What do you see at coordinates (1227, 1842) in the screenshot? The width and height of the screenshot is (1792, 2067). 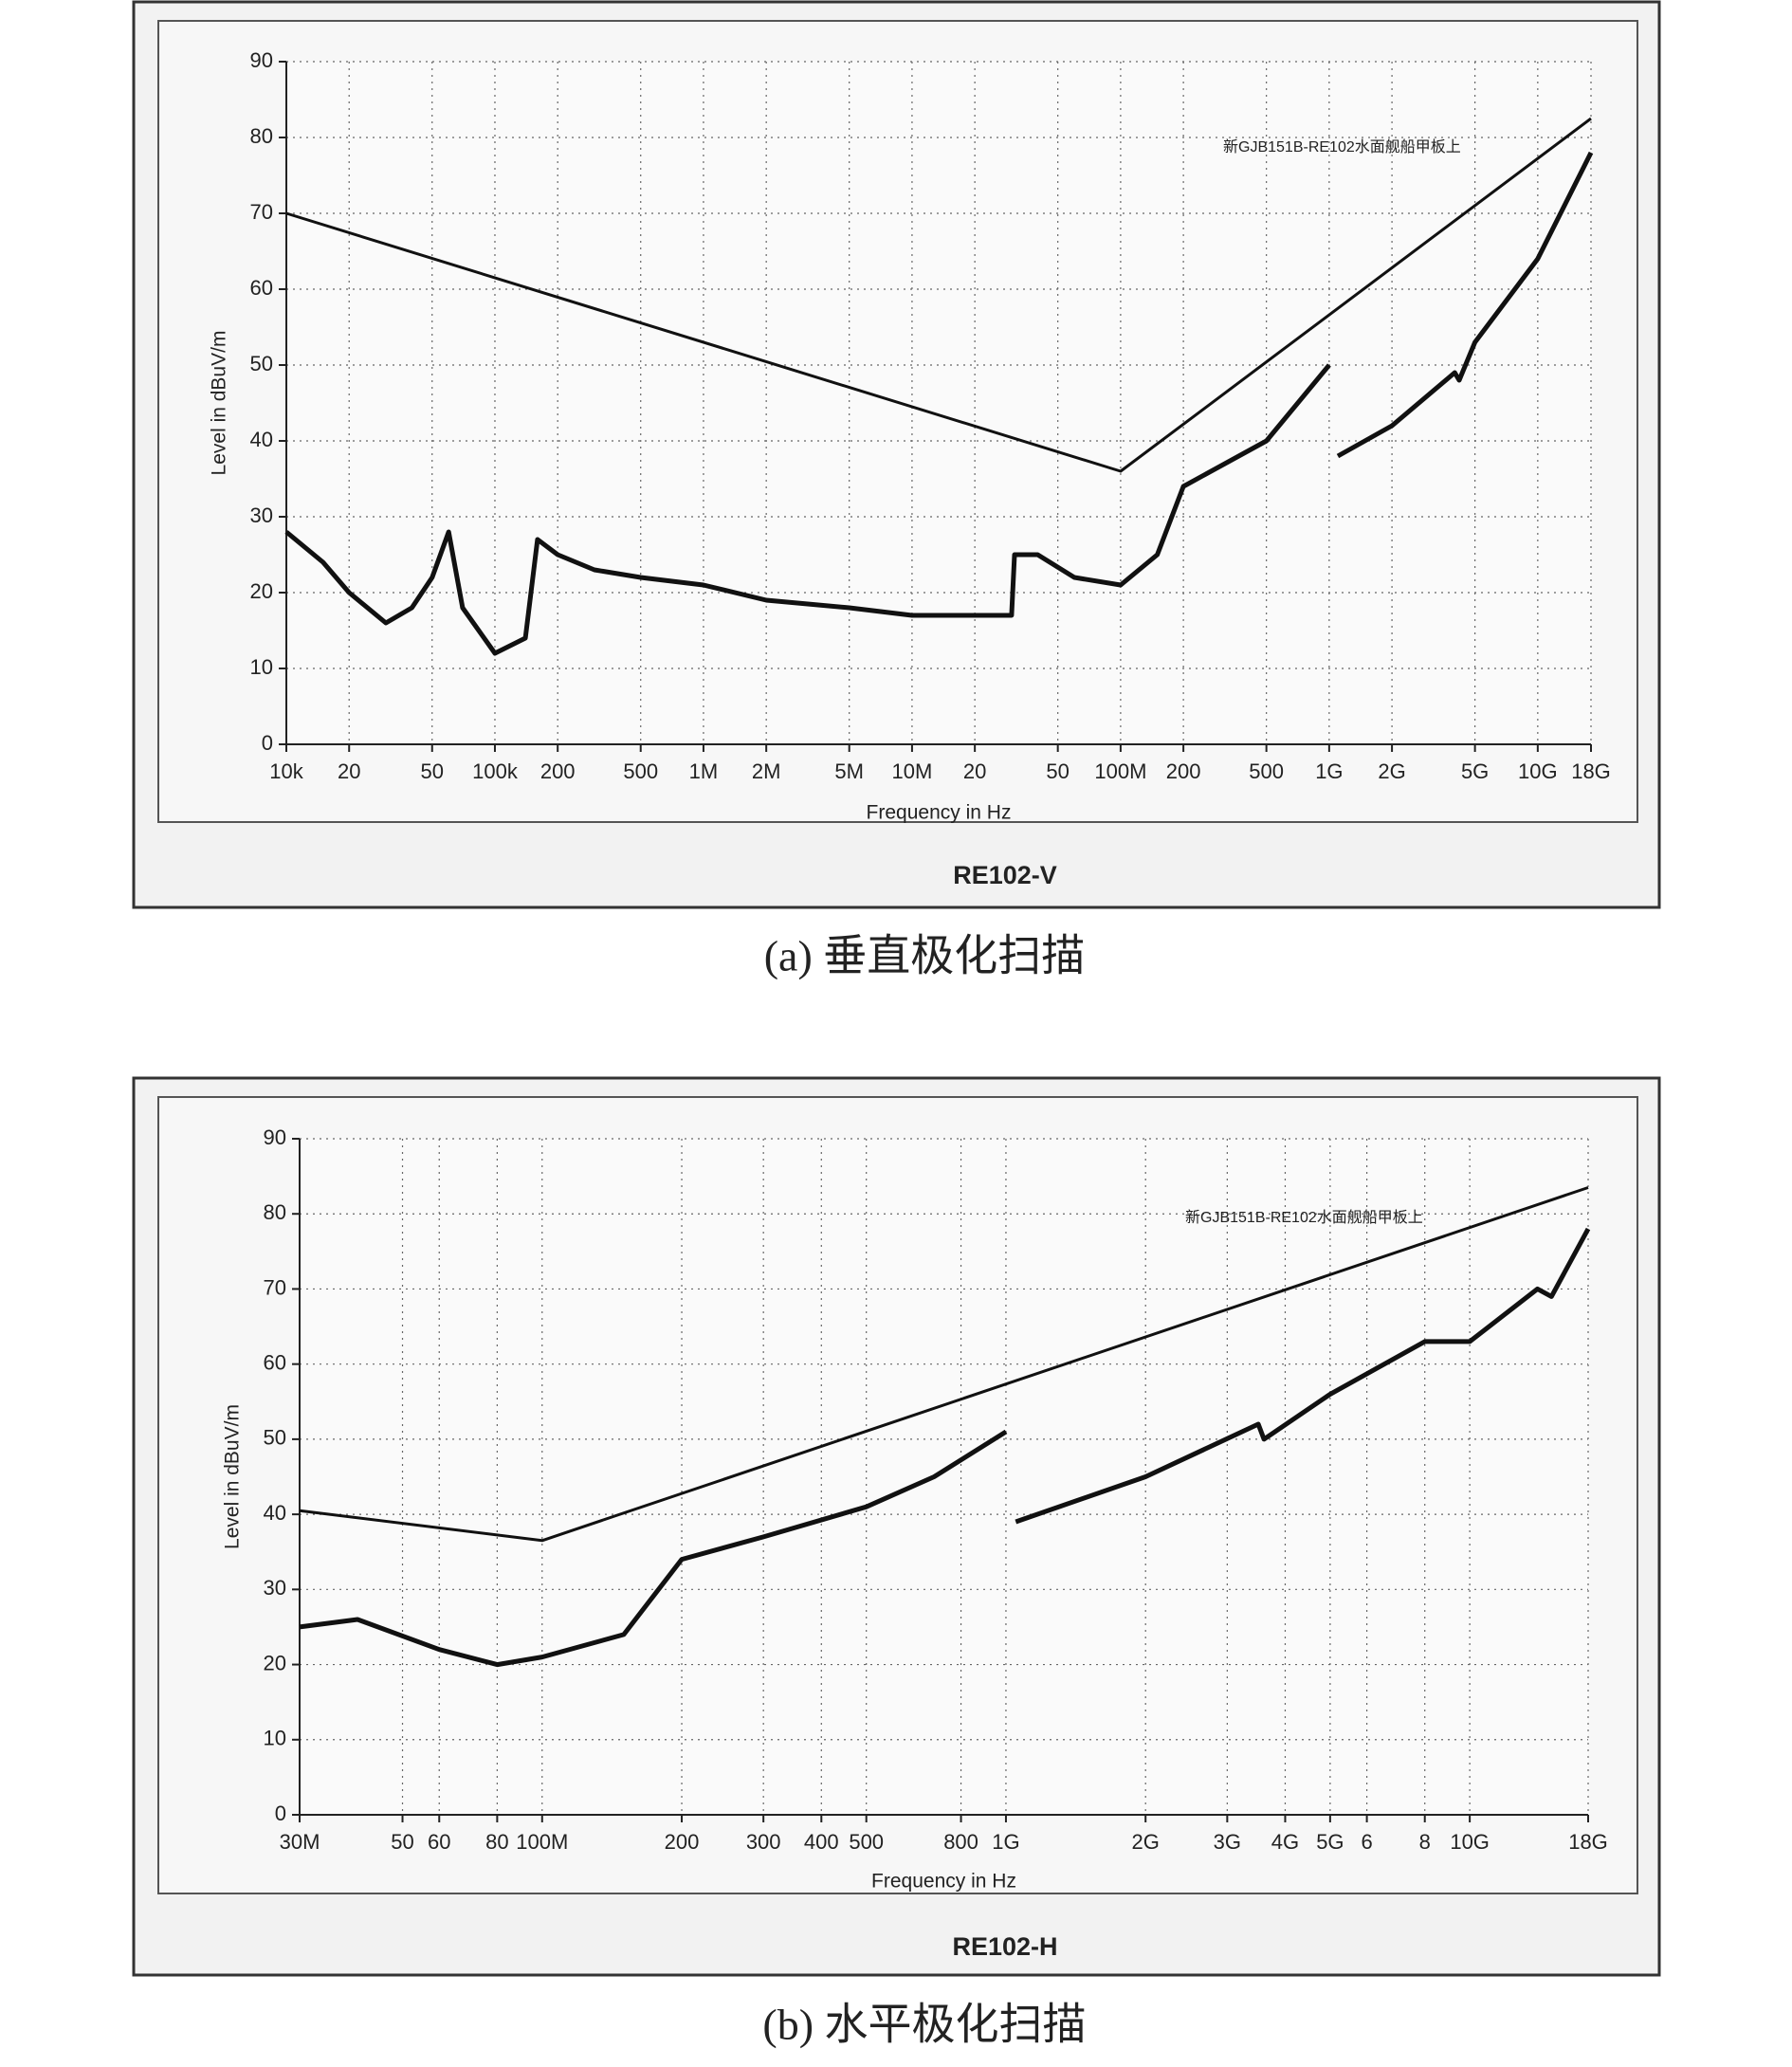 I see `x-tick-label: 3G` at bounding box center [1227, 1842].